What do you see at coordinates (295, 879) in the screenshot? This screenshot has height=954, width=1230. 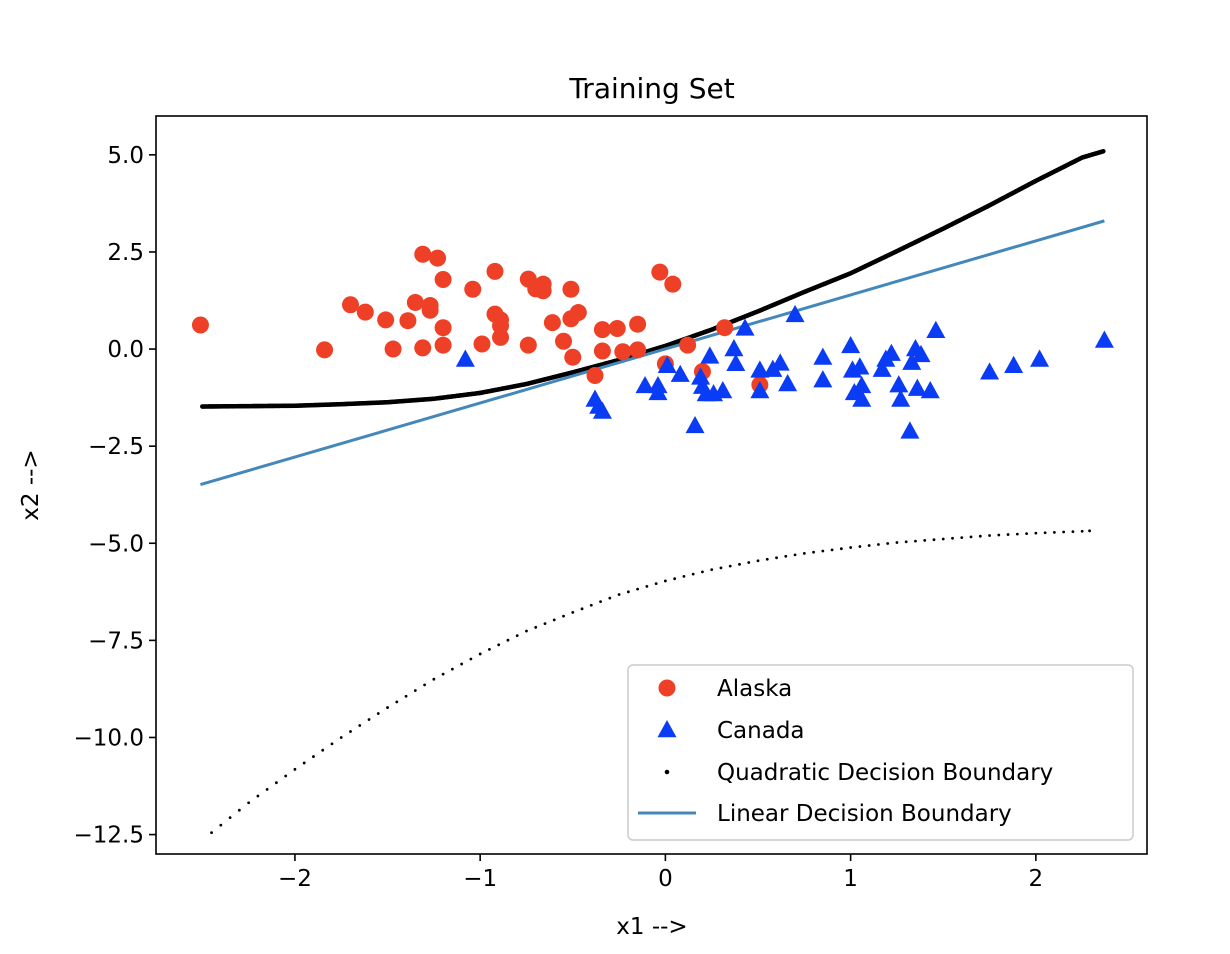 I see `x-tick-label: −2` at bounding box center [295, 879].